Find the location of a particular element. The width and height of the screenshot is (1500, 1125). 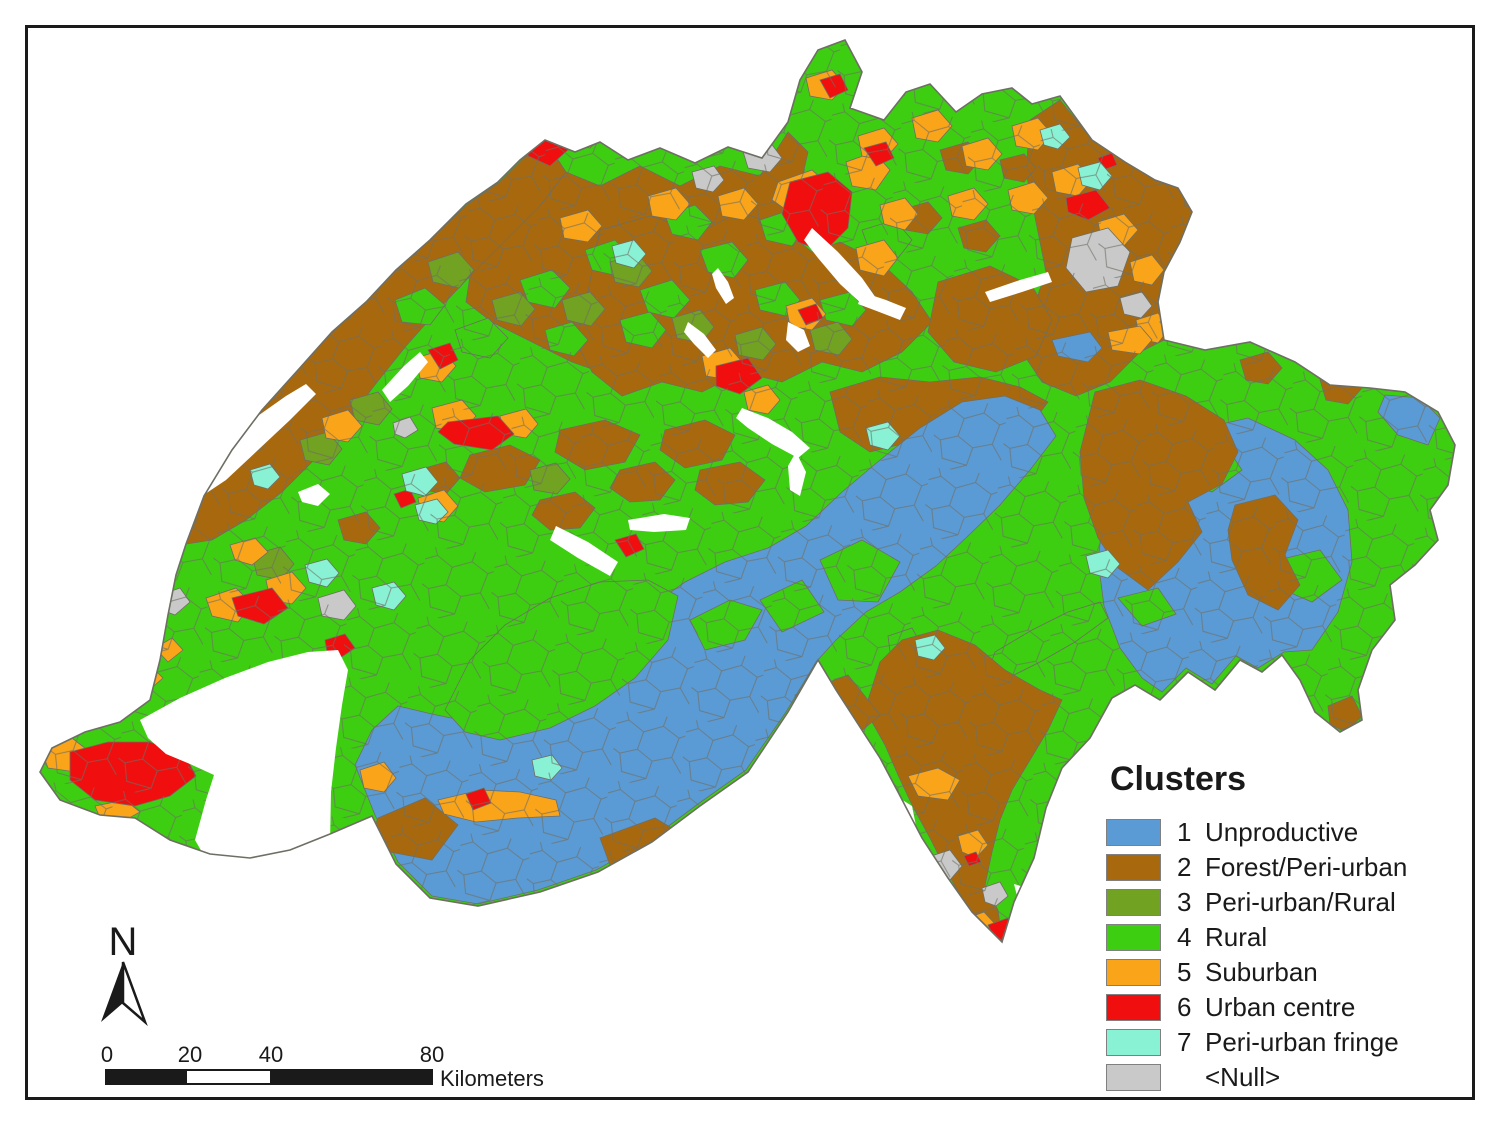

legend-item-urban-centre: 6 Urban centre is located at coordinates (1291, 1007).